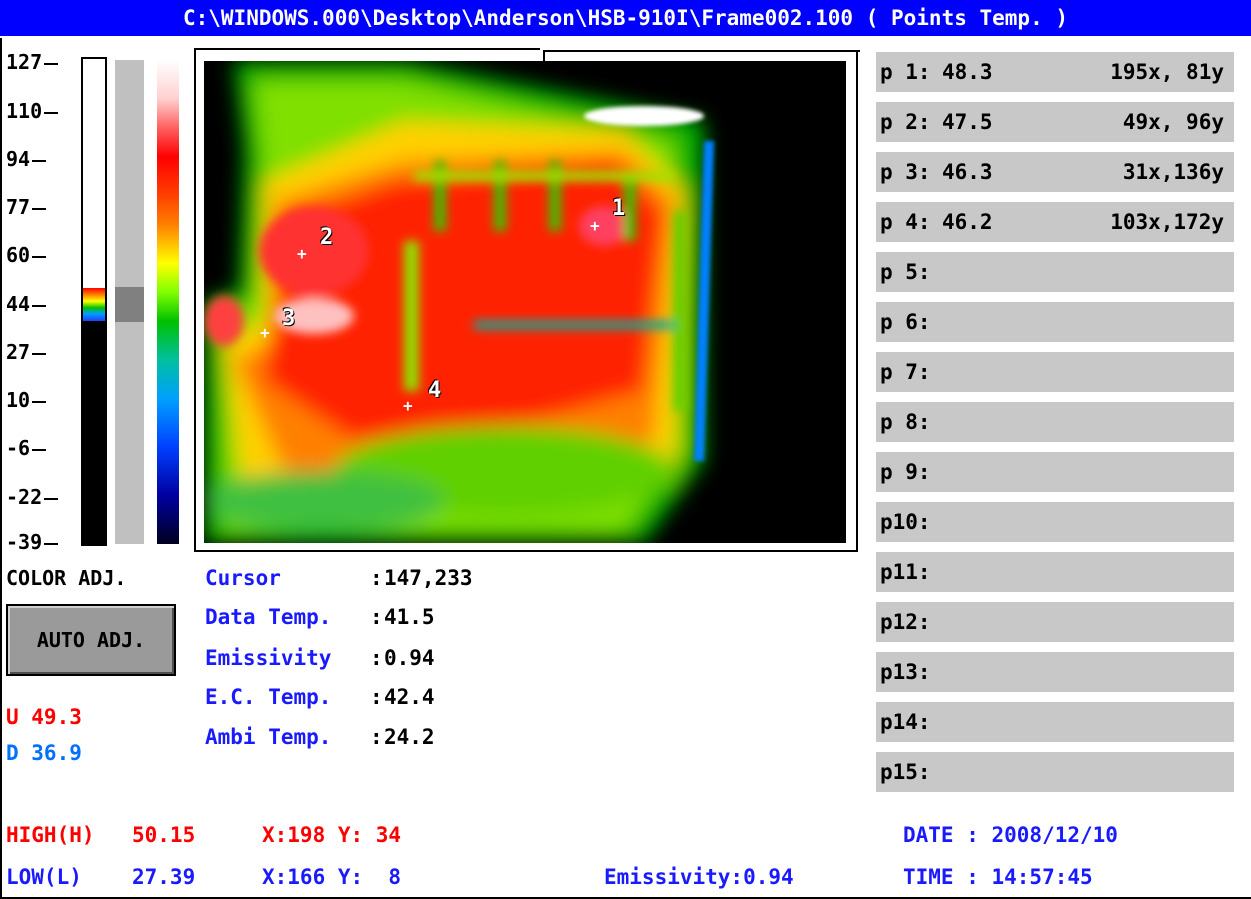  What do you see at coordinates (428, 578) in the screenshot?
I see `cursor-value: 147,233` at bounding box center [428, 578].